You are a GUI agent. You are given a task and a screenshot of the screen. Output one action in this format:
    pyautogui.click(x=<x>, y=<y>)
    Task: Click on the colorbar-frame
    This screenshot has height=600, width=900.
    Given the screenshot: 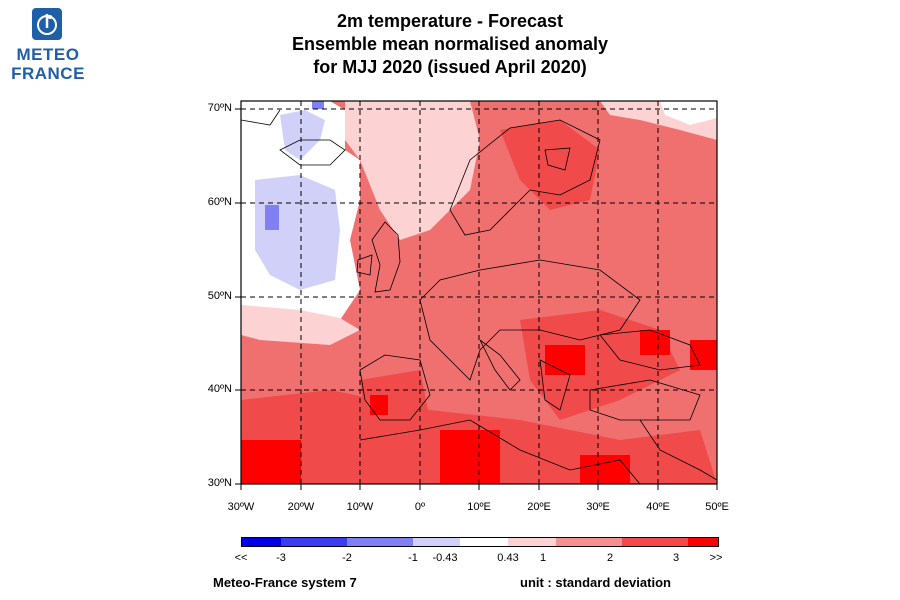 What is the action you would take?
    pyautogui.click(x=480, y=542)
    